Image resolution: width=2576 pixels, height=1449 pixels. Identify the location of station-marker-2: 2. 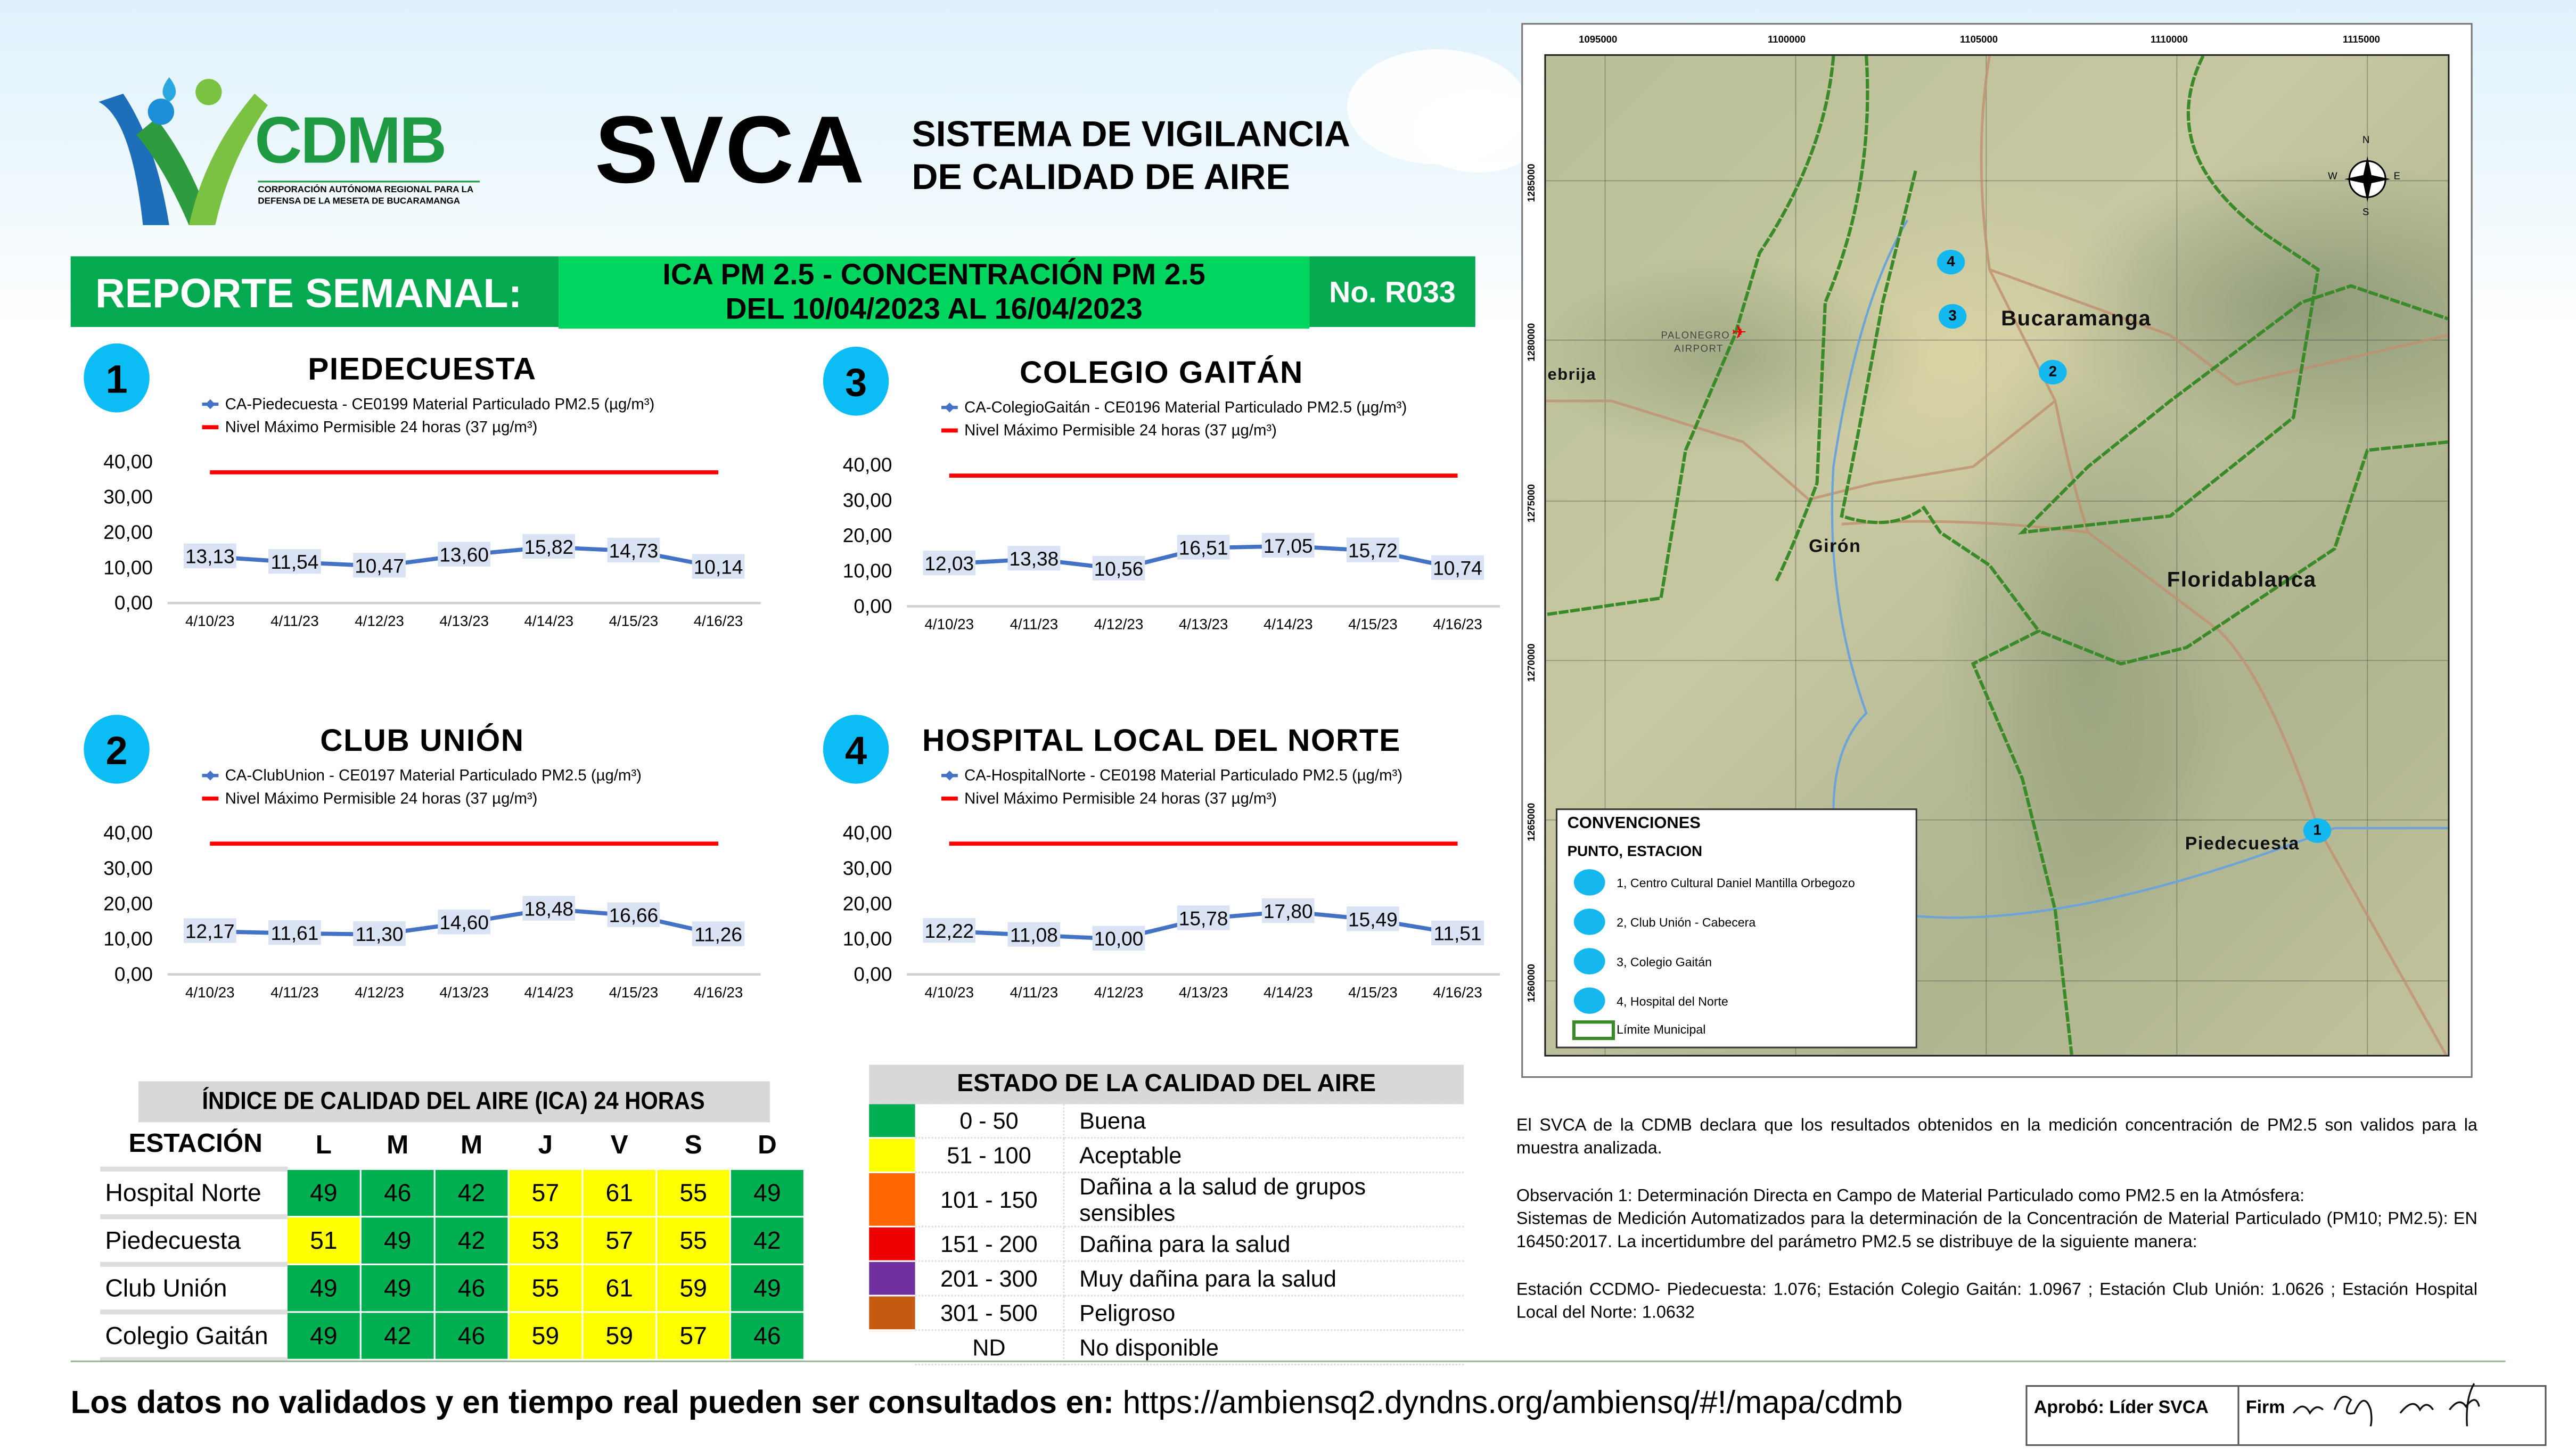
(2053, 372).